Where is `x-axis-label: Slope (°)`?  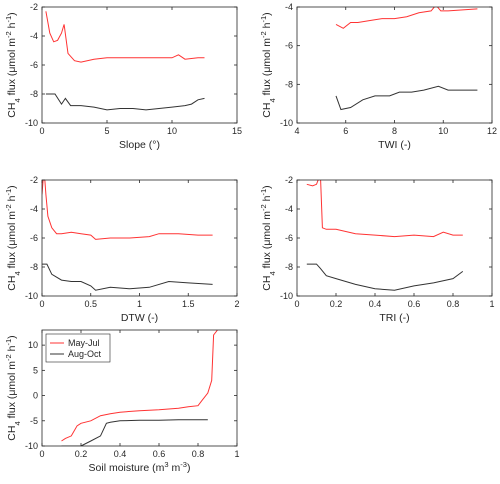
x-axis-label: Slope (°) is located at coordinates (139, 145).